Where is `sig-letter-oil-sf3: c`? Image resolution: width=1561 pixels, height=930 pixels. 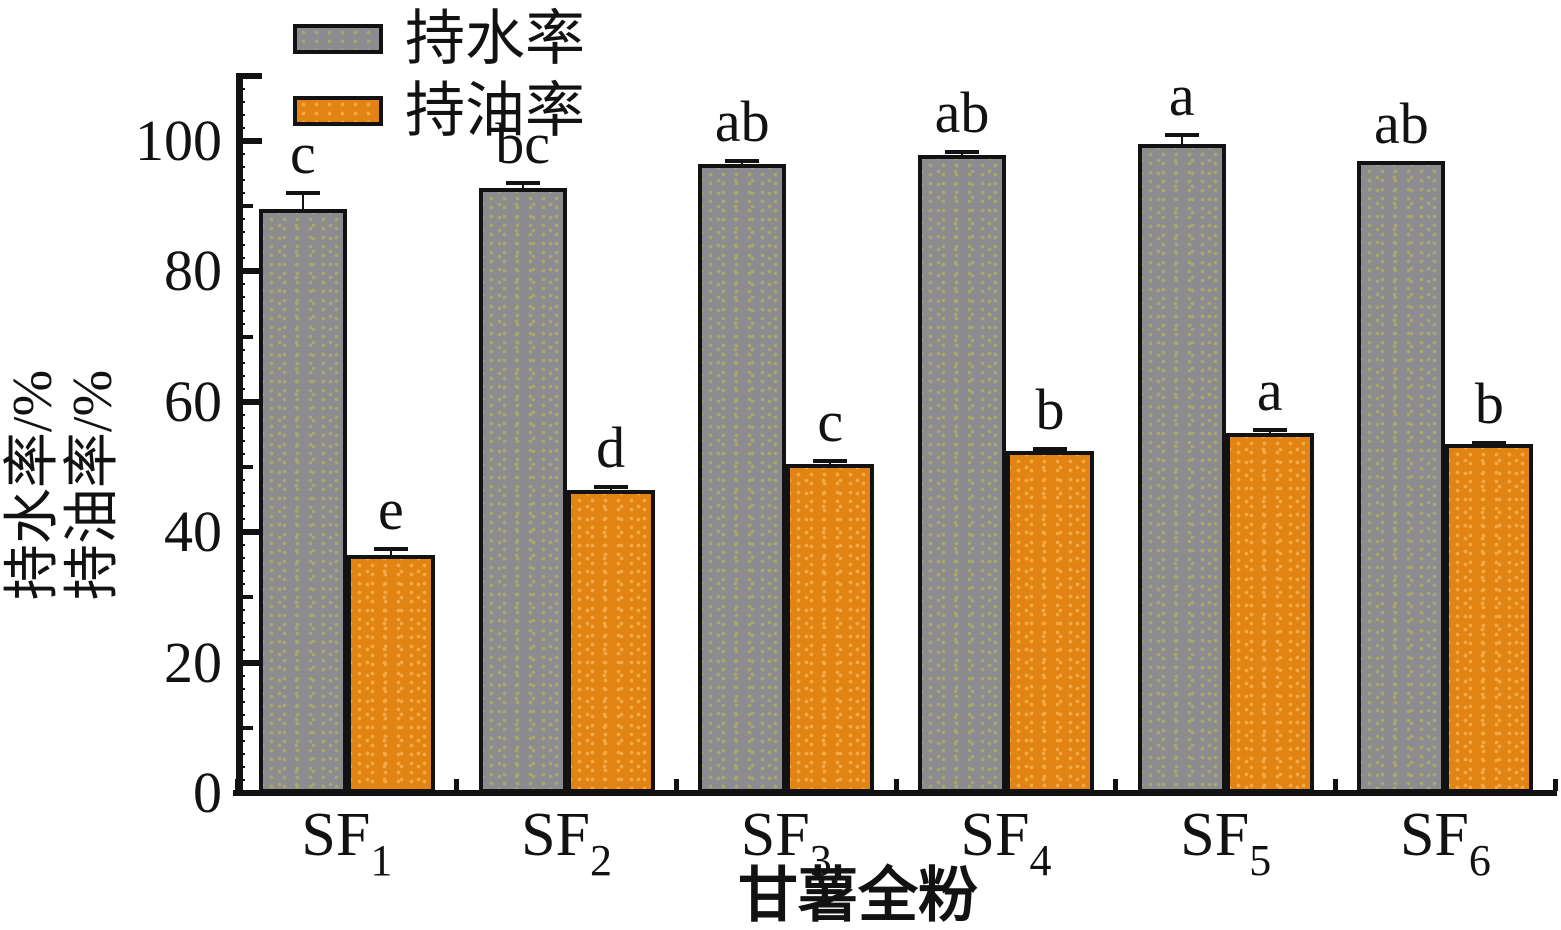
sig-letter-oil-sf3: c is located at coordinates (830, 421).